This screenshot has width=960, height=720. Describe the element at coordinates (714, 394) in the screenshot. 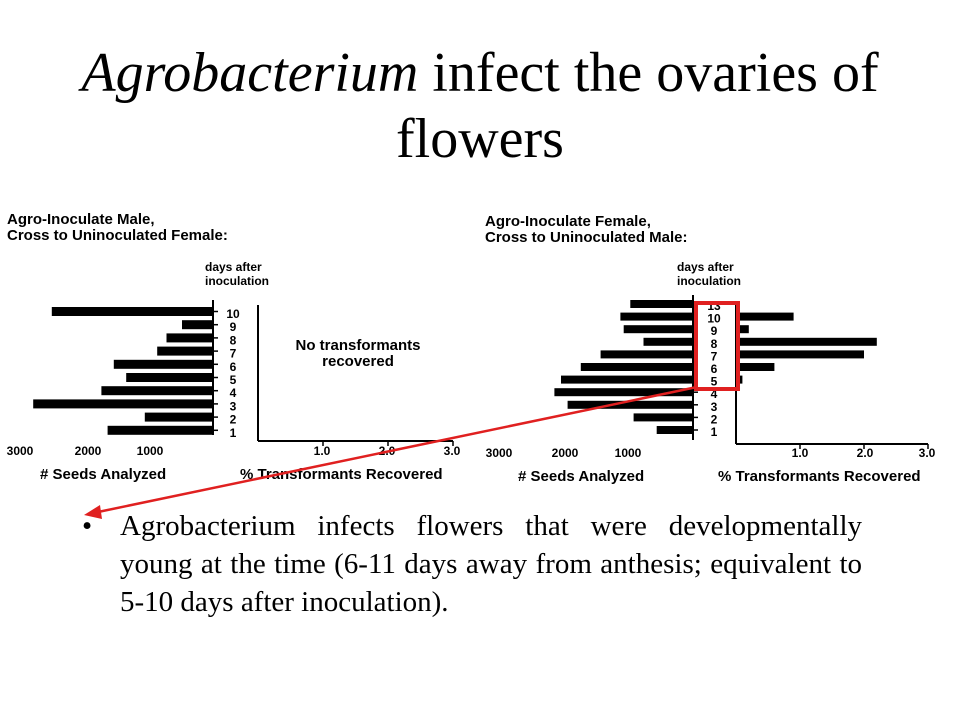

I see `chart2-category-label: 4` at that location.